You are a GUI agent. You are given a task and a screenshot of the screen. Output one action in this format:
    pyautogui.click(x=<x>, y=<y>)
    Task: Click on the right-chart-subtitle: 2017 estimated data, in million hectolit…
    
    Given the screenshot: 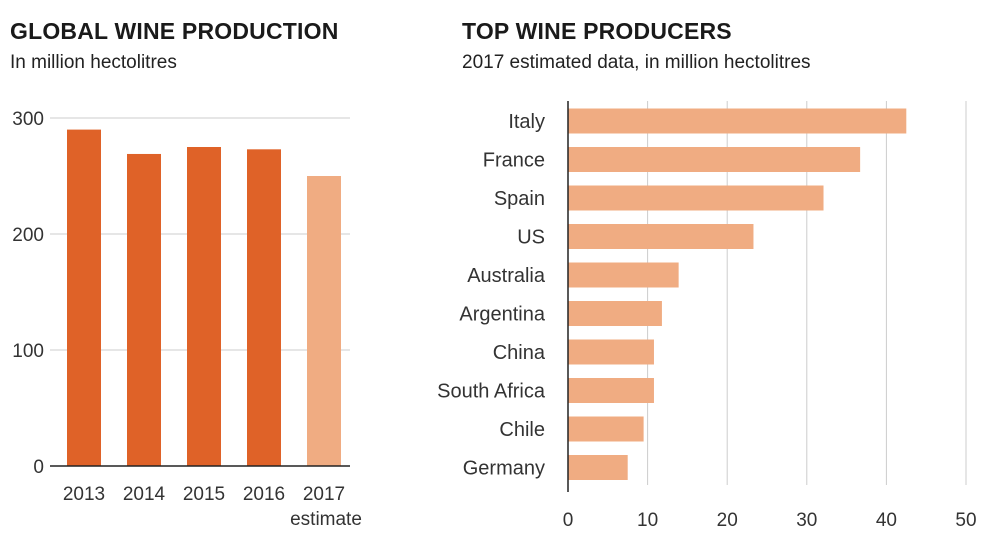 What is the action you would take?
    pyautogui.click(x=636, y=62)
    